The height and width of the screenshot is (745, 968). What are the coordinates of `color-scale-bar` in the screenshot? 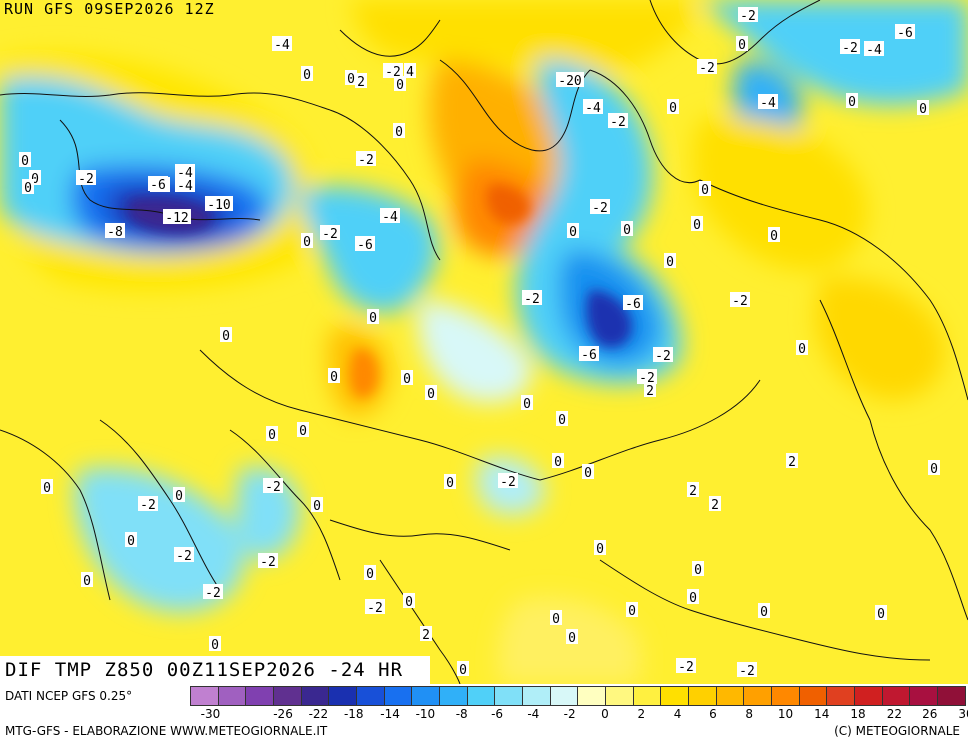 It's located at (578, 696).